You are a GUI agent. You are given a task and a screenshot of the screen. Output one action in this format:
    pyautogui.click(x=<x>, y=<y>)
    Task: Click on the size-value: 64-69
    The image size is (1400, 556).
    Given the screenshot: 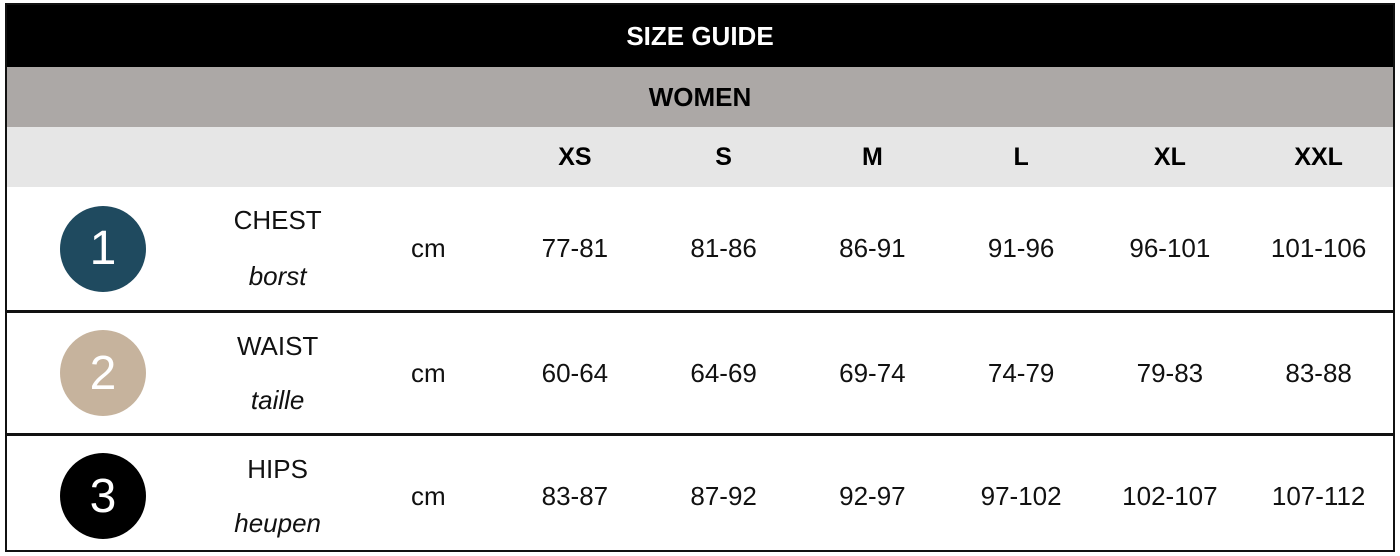 What is the action you would take?
    pyautogui.click(x=723, y=372)
    